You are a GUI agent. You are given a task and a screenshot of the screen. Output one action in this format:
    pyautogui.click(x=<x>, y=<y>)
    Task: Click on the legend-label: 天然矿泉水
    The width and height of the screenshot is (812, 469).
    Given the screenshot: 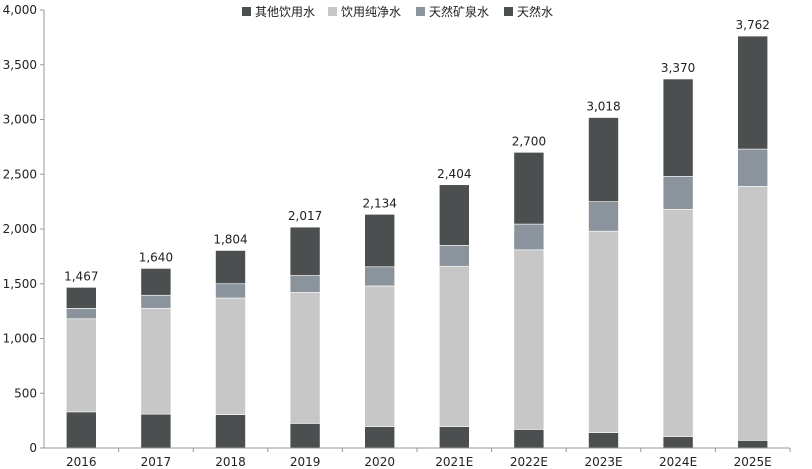 What is the action you would take?
    pyautogui.click(x=459, y=11)
    